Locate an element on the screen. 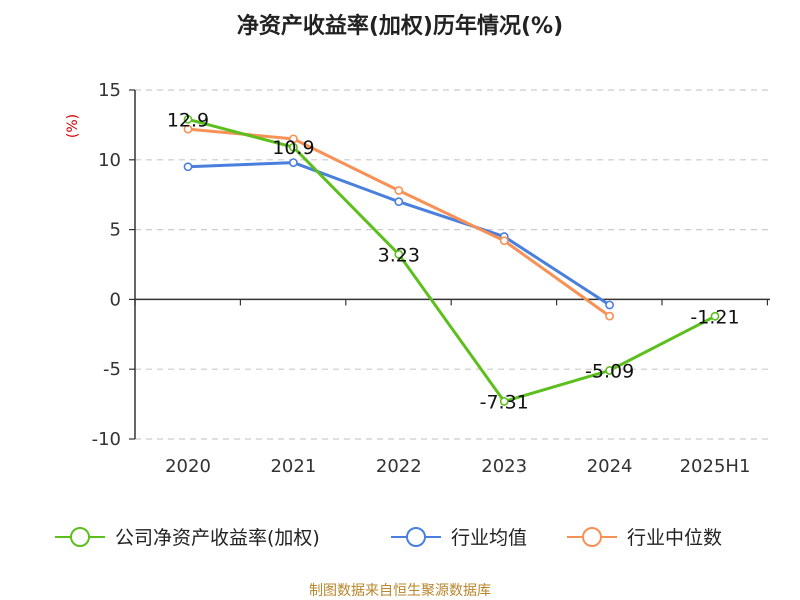 Image resolution: width=800 pixels, height=600 pixels. legend: 公司净资产收益率(加权) 行业均值 行业中位数 is located at coordinates (388, 538).